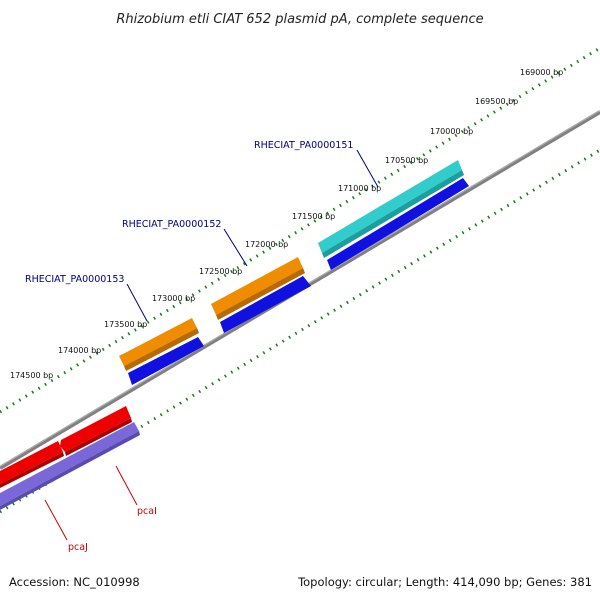 This screenshot has width=600, height=600. I want to click on gene-rheciat-pa0000153-shade, so click(161, 349).